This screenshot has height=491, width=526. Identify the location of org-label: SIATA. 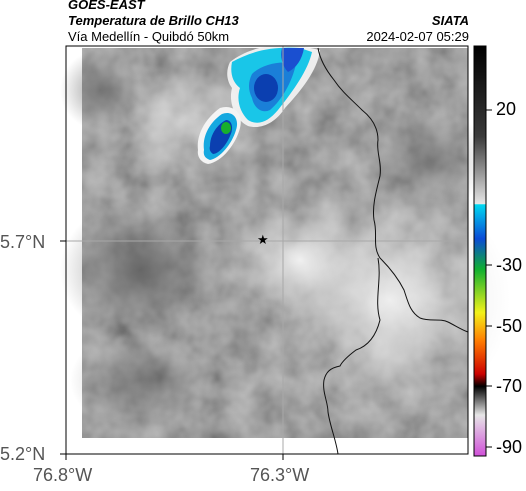
(450, 20).